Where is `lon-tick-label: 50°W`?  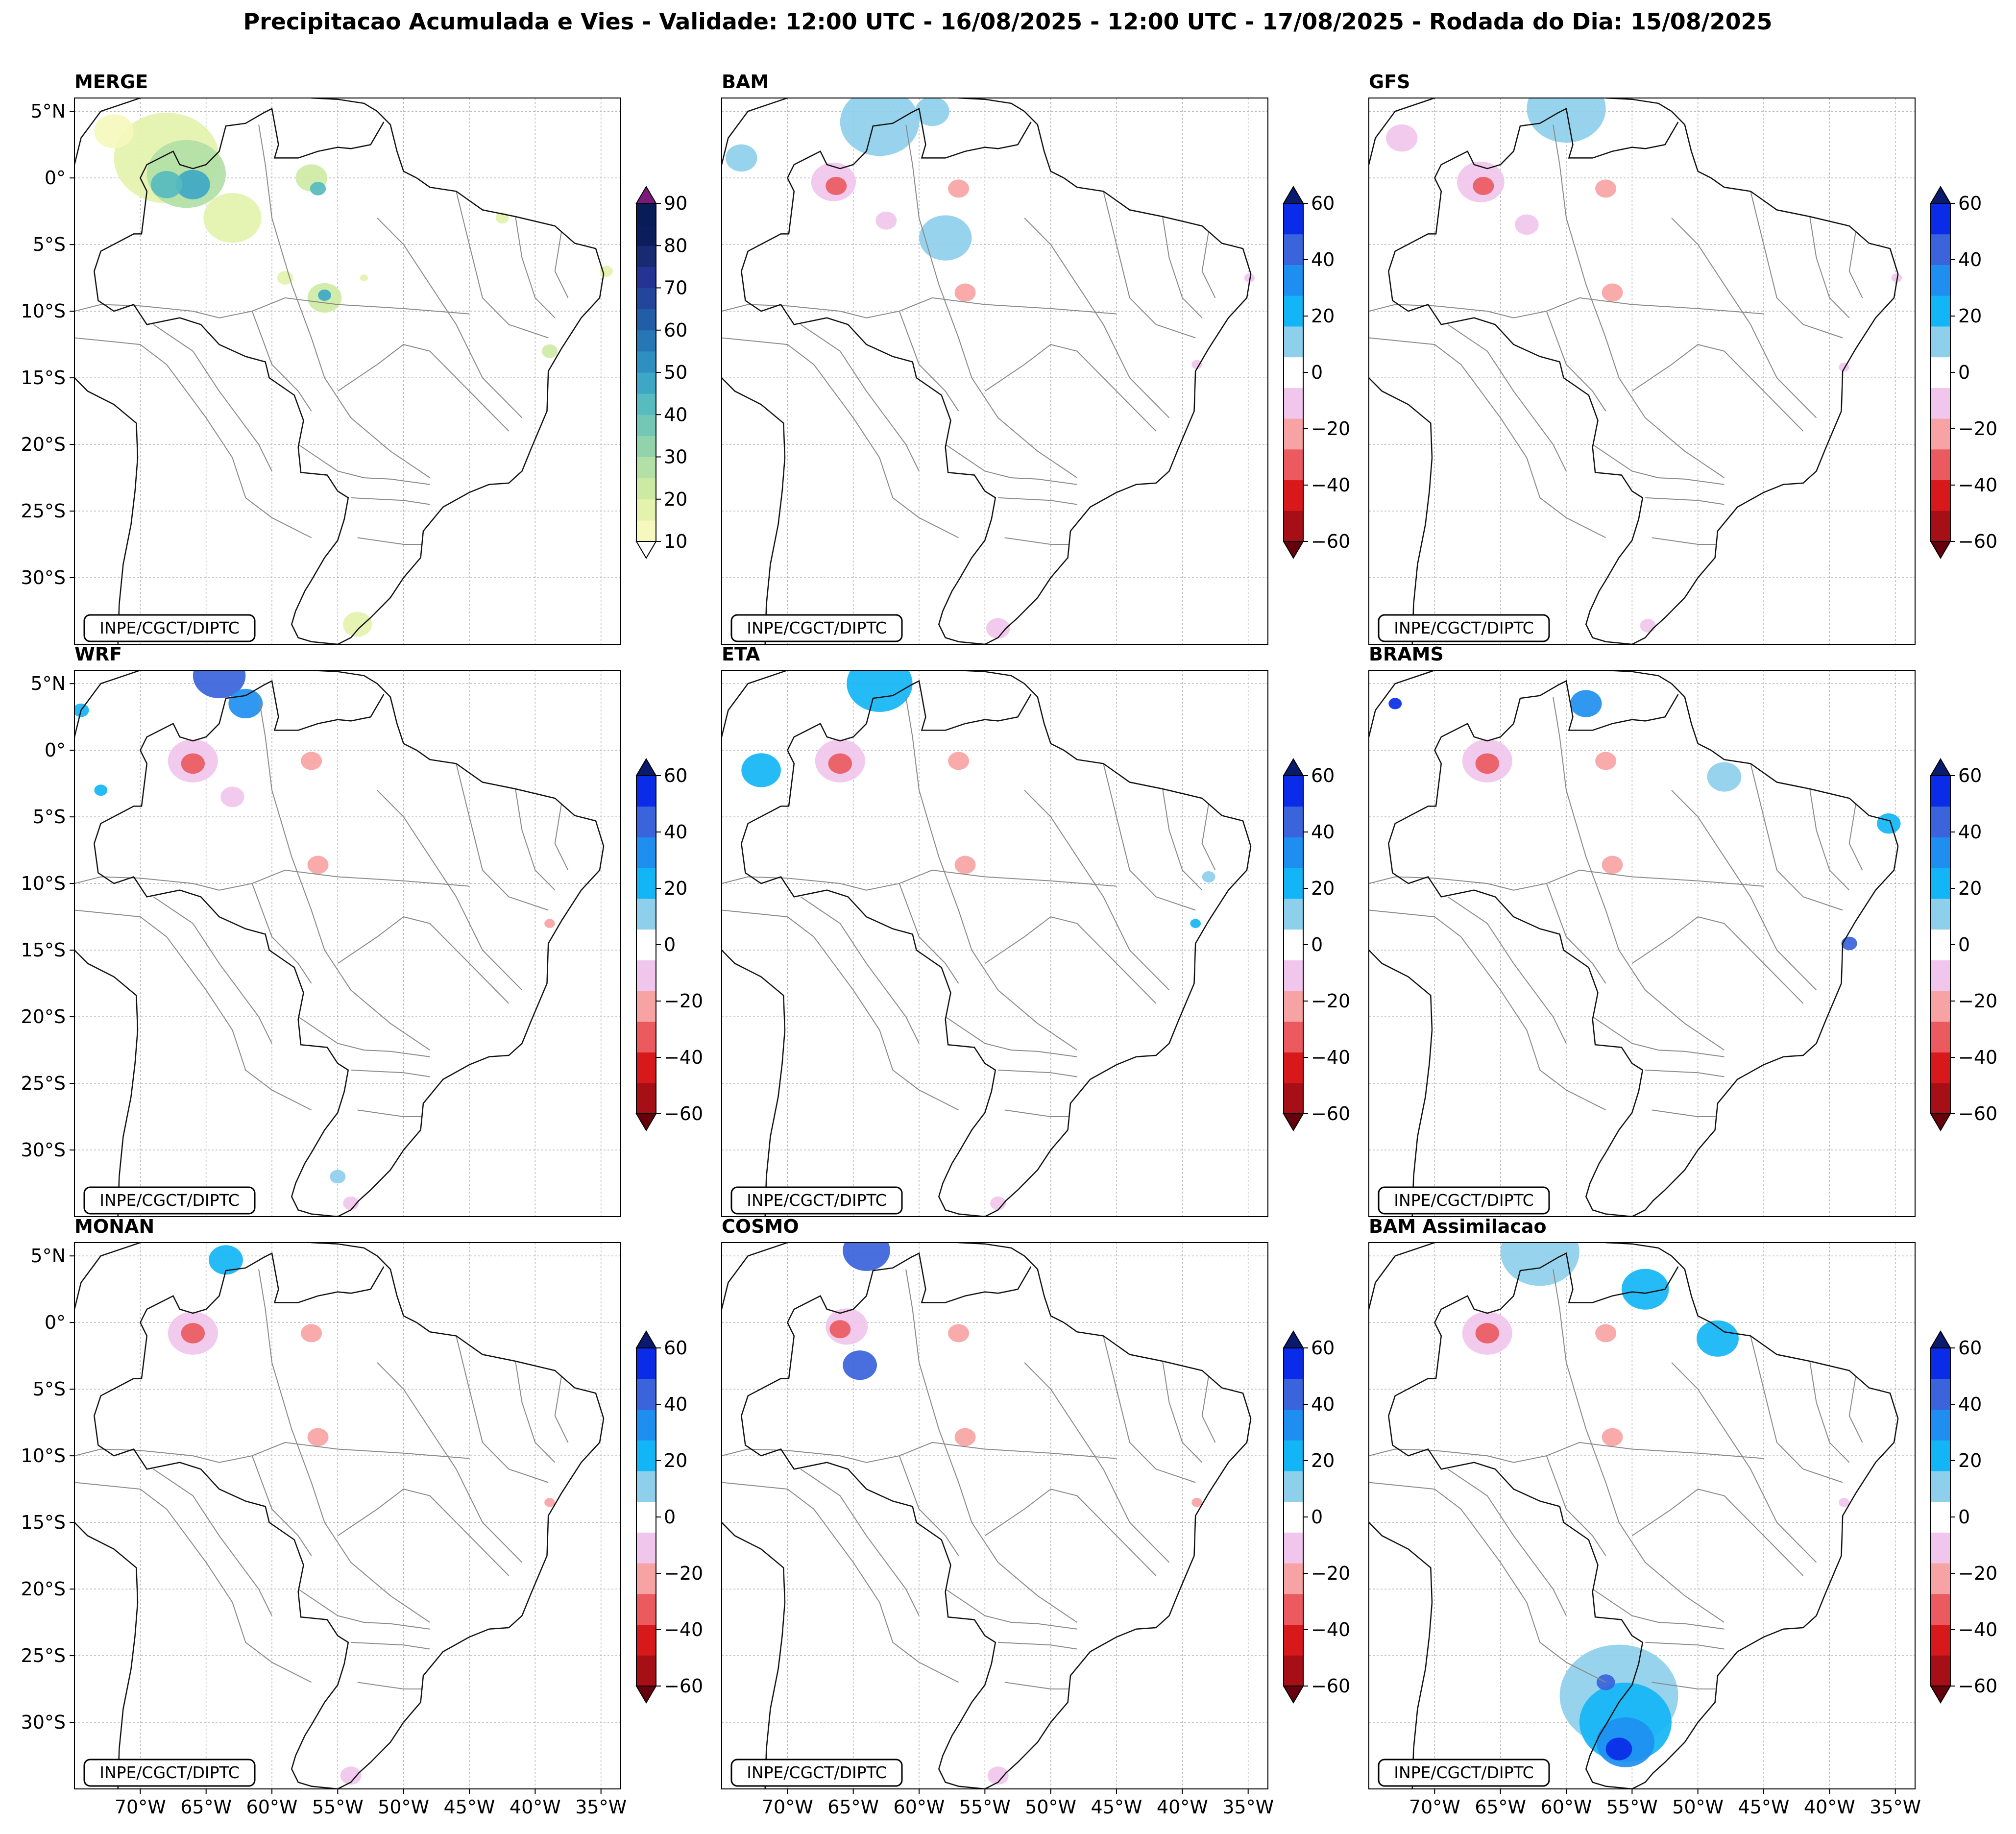
lon-tick-label: 50°W is located at coordinates (403, 1807).